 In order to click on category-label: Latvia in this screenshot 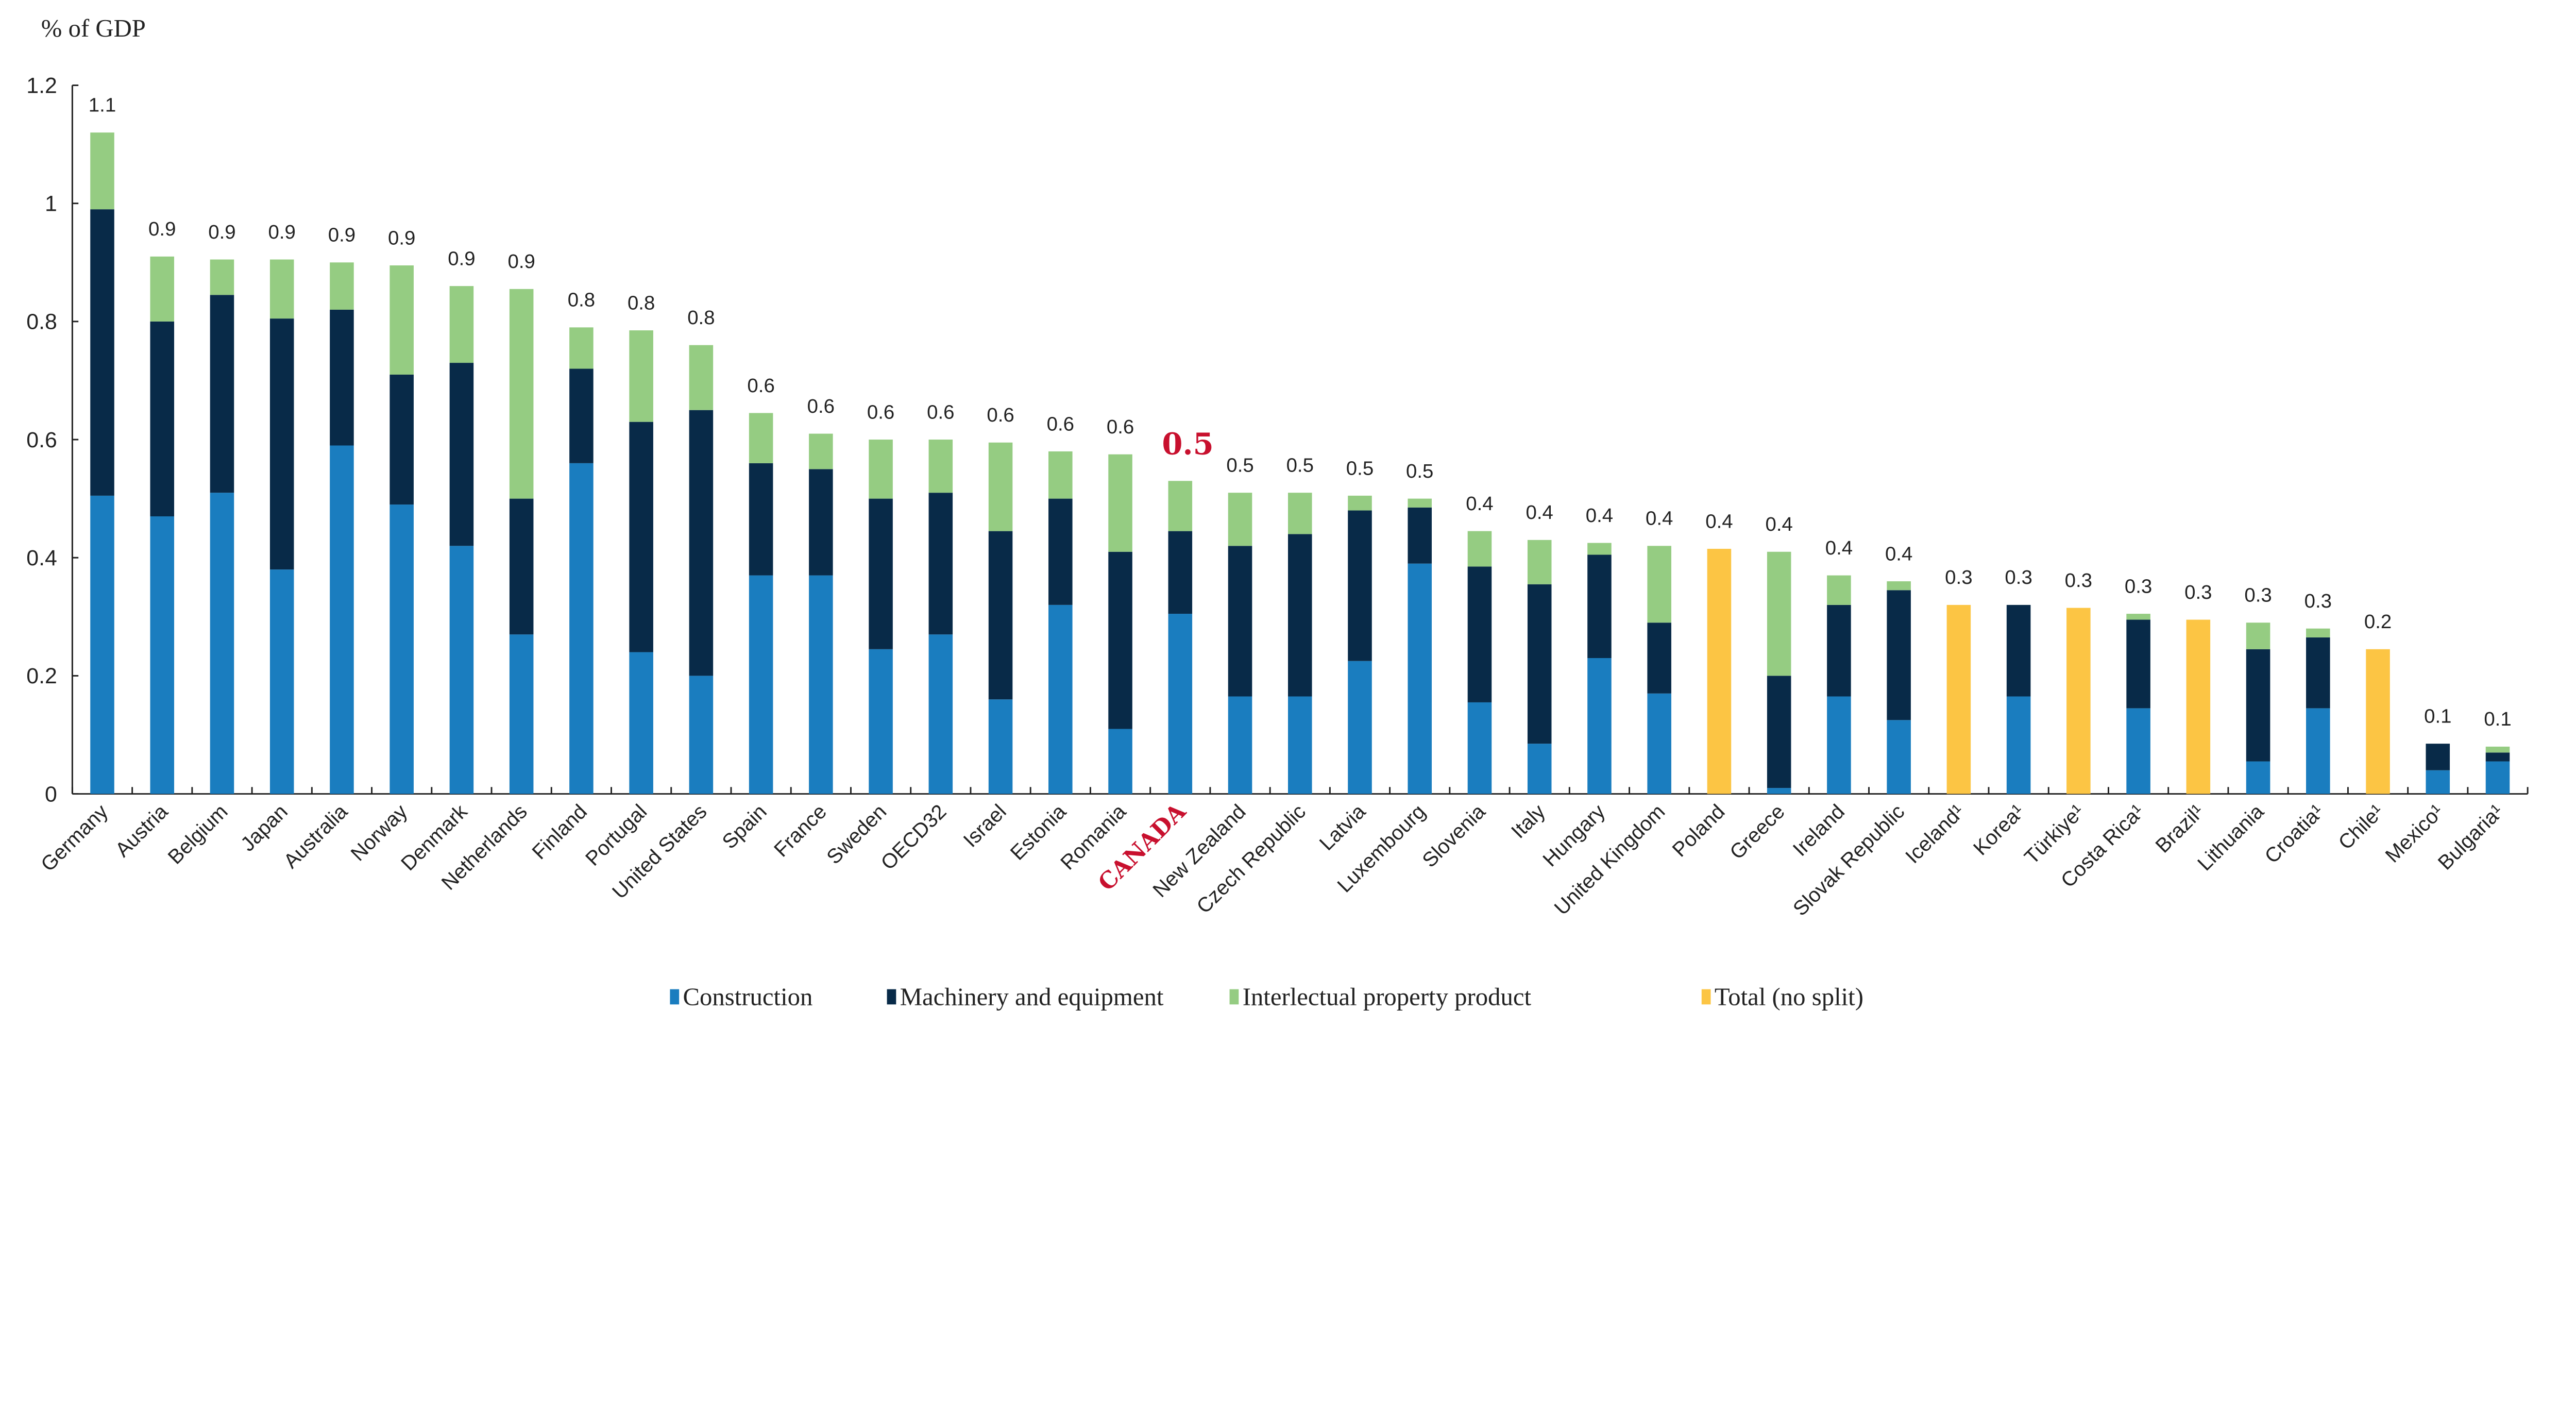, I will do `click(1342, 827)`.